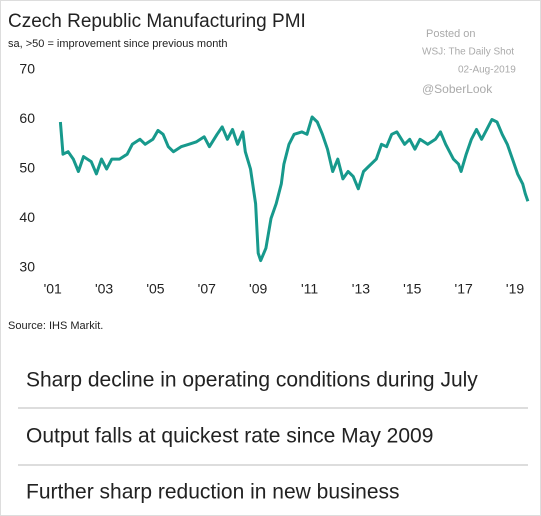 The image size is (541, 516). What do you see at coordinates (155, 289) in the screenshot?
I see `x-tick-label: '05` at bounding box center [155, 289].